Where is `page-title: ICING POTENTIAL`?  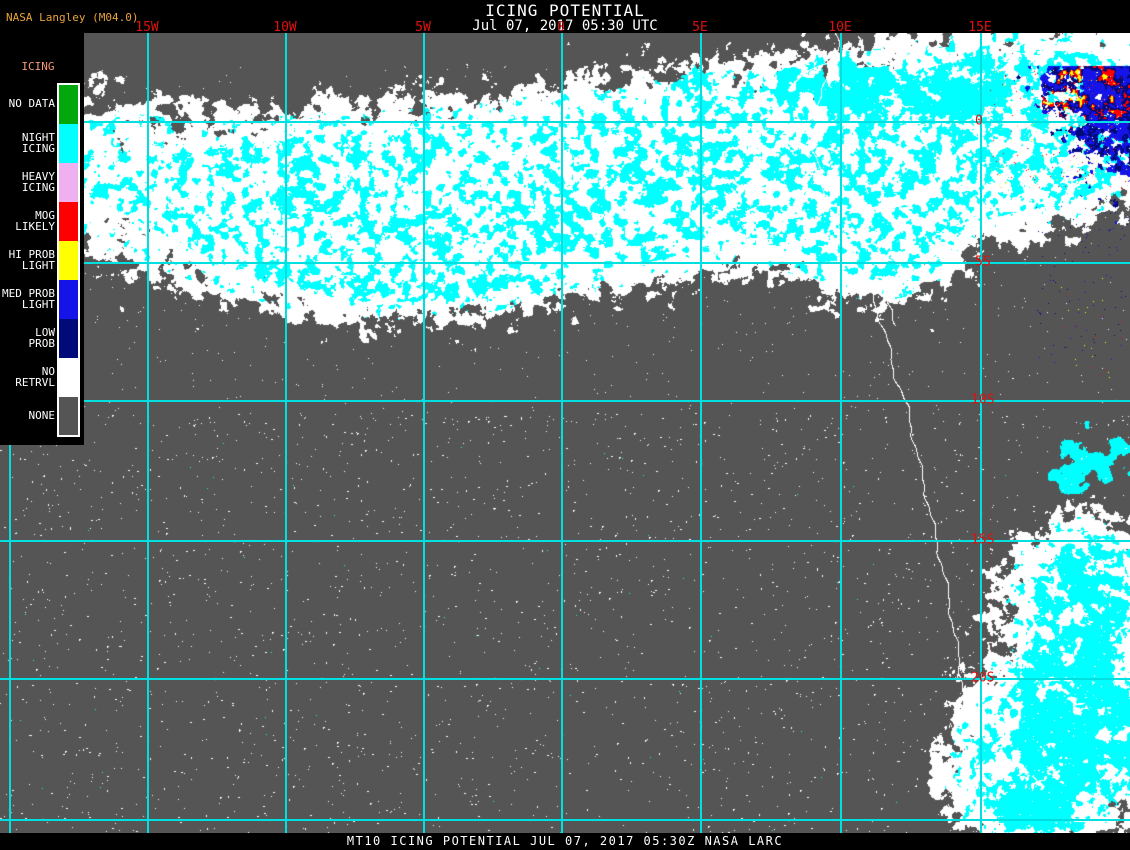
page-title: ICING POTENTIAL is located at coordinates (565, 10).